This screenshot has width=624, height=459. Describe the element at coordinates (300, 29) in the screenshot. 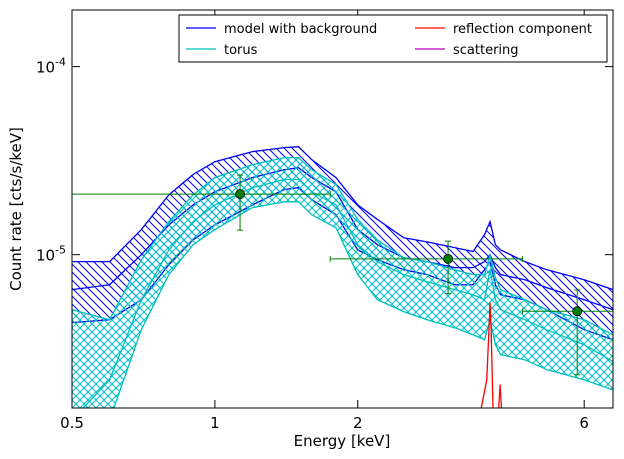

I see `legend-label: model with background` at that location.